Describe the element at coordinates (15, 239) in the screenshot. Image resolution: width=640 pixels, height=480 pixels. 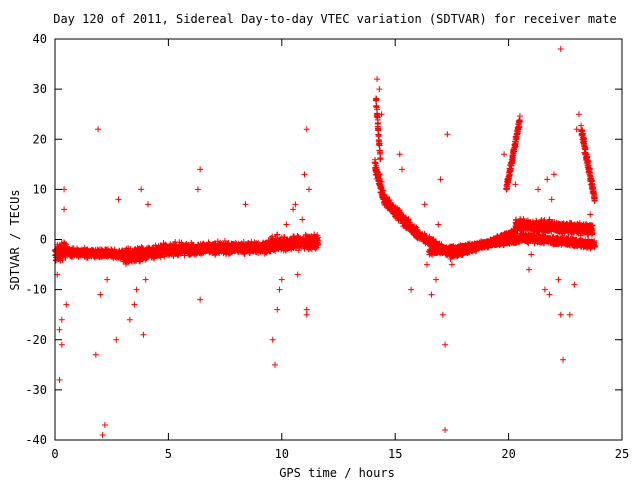
I see `y-axis-label: SDTVAR / TECUs` at that location.